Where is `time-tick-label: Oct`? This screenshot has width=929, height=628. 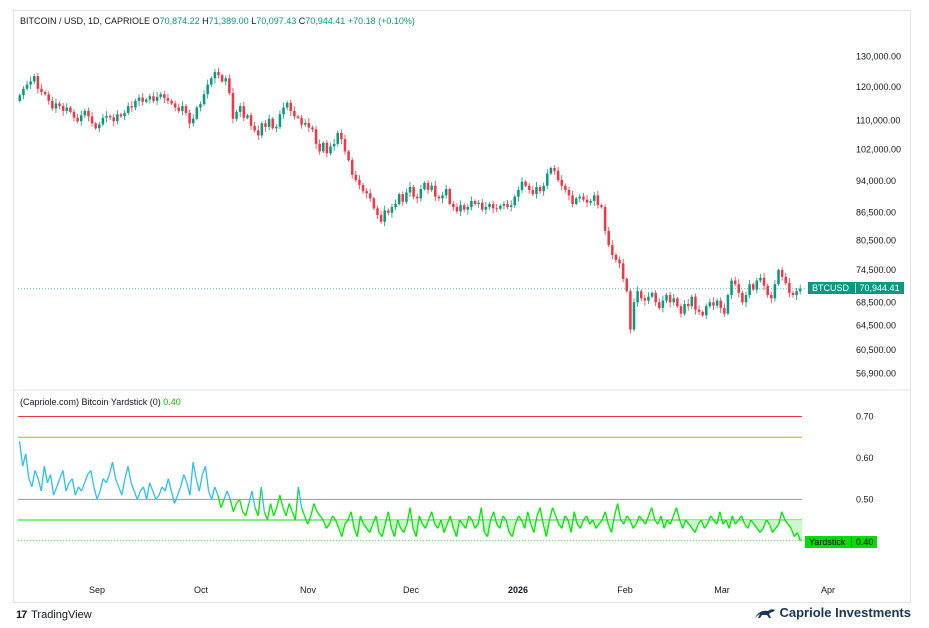 time-tick-label: Oct is located at coordinates (201, 590).